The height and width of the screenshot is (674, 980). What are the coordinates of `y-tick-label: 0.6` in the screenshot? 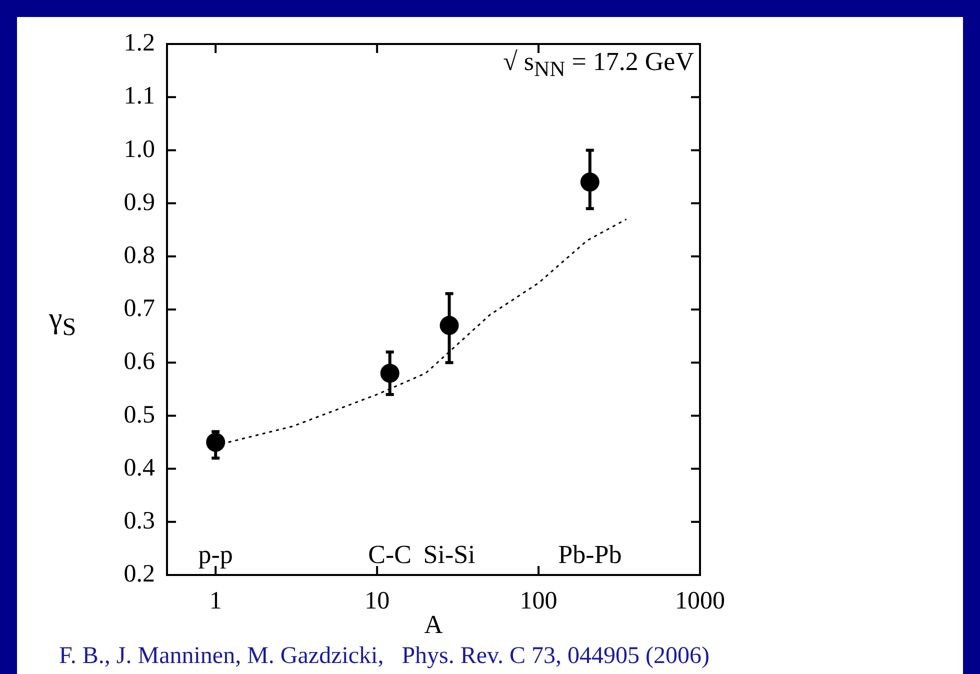 It's located at (139, 362).